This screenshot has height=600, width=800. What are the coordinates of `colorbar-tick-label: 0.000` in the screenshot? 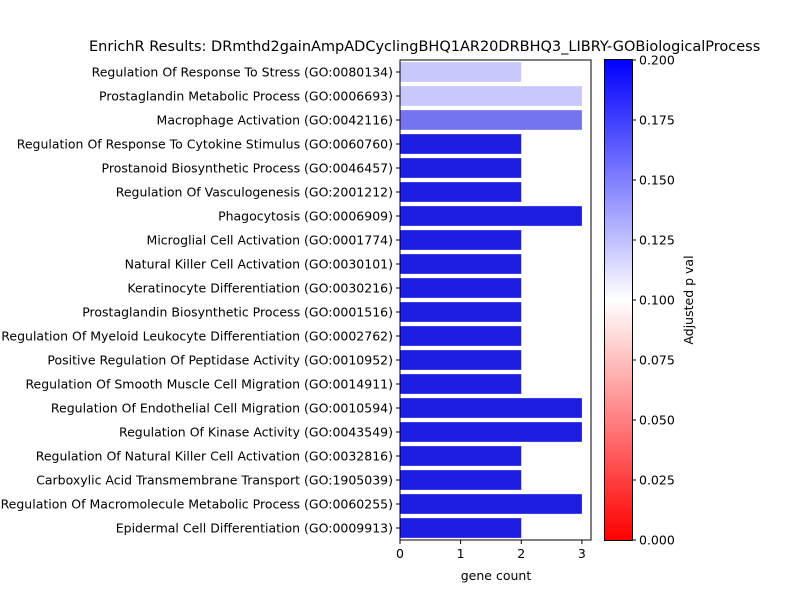 It's located at (657, 540).